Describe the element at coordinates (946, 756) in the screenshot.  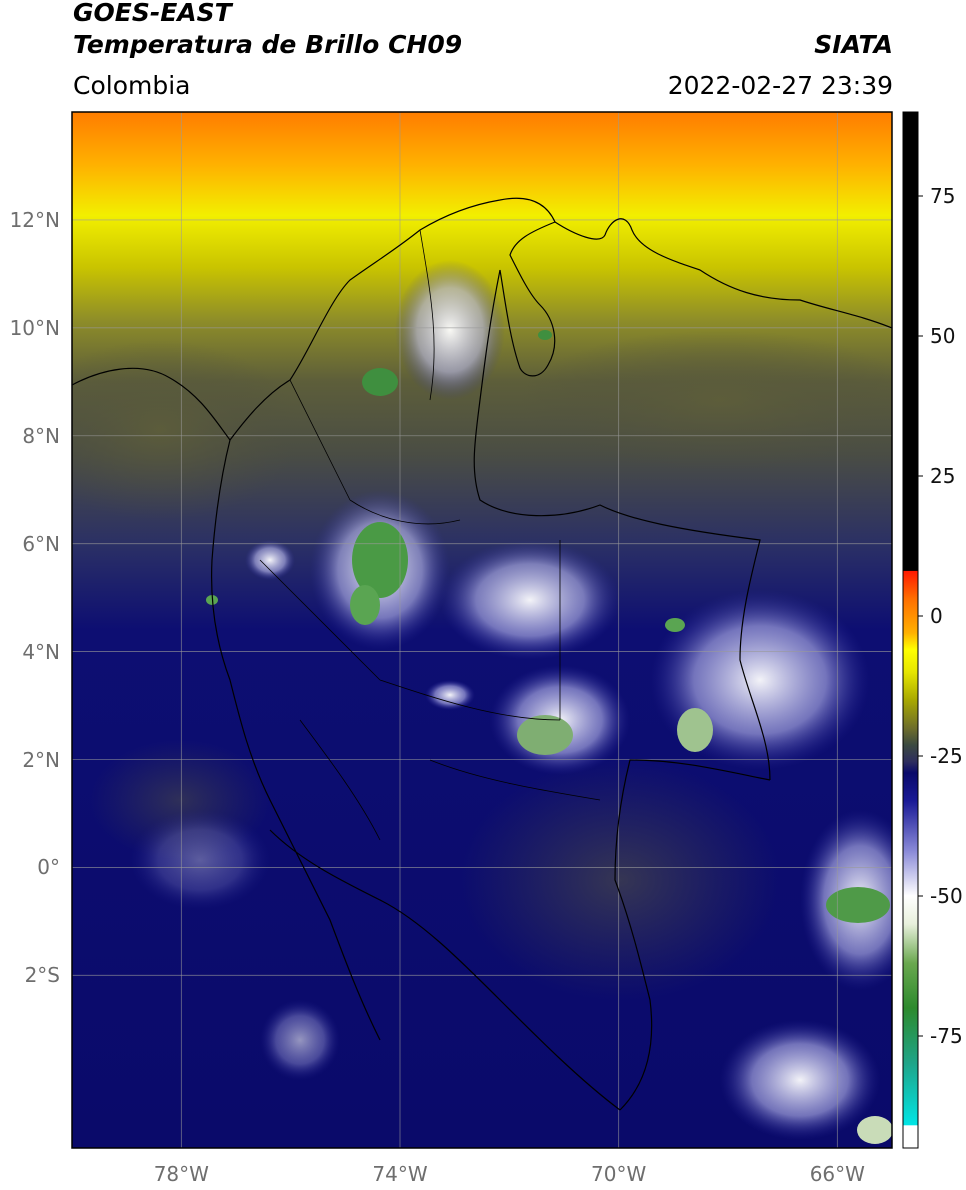
I see `colorbar-tick-label: -25` at that location.